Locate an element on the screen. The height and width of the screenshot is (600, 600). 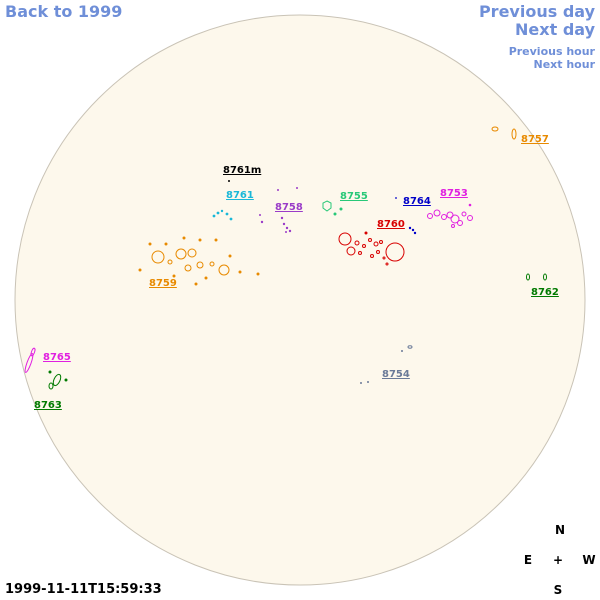
back-to-year-link: Back to 1999 is located at coordinates (64, 11).